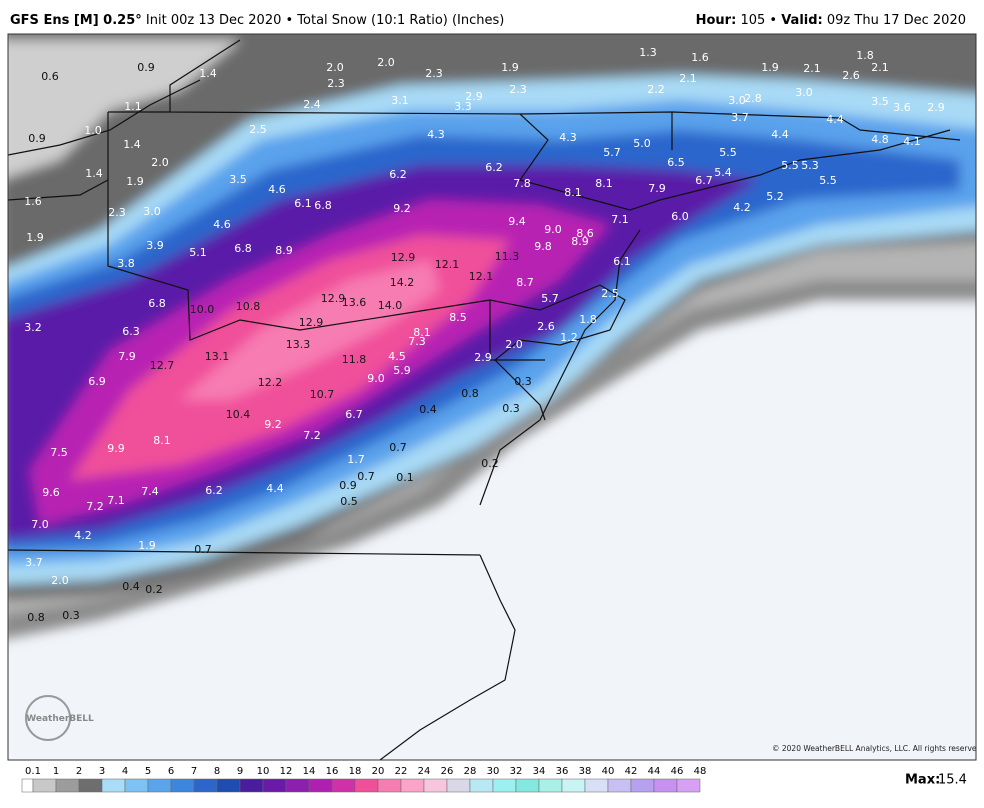 This screenshot has width=984, height=808. Describe the element at coordinates (704, 180) in the screenshot. I see `snow-total: 6.7` at that location.